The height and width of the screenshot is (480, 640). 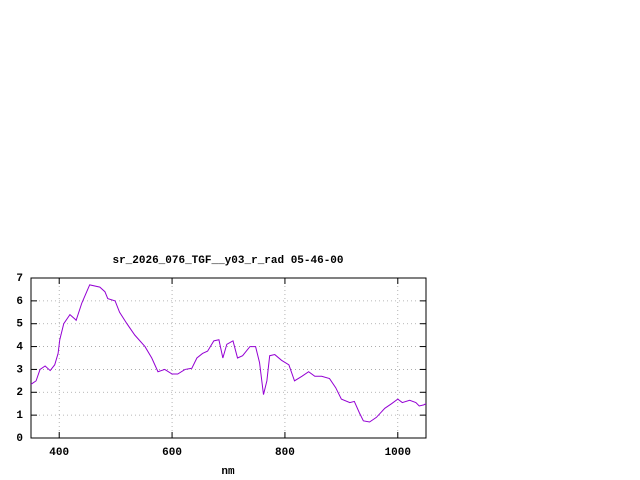 I want to click on y-tick-label: 7, so click(x=19, y=279).